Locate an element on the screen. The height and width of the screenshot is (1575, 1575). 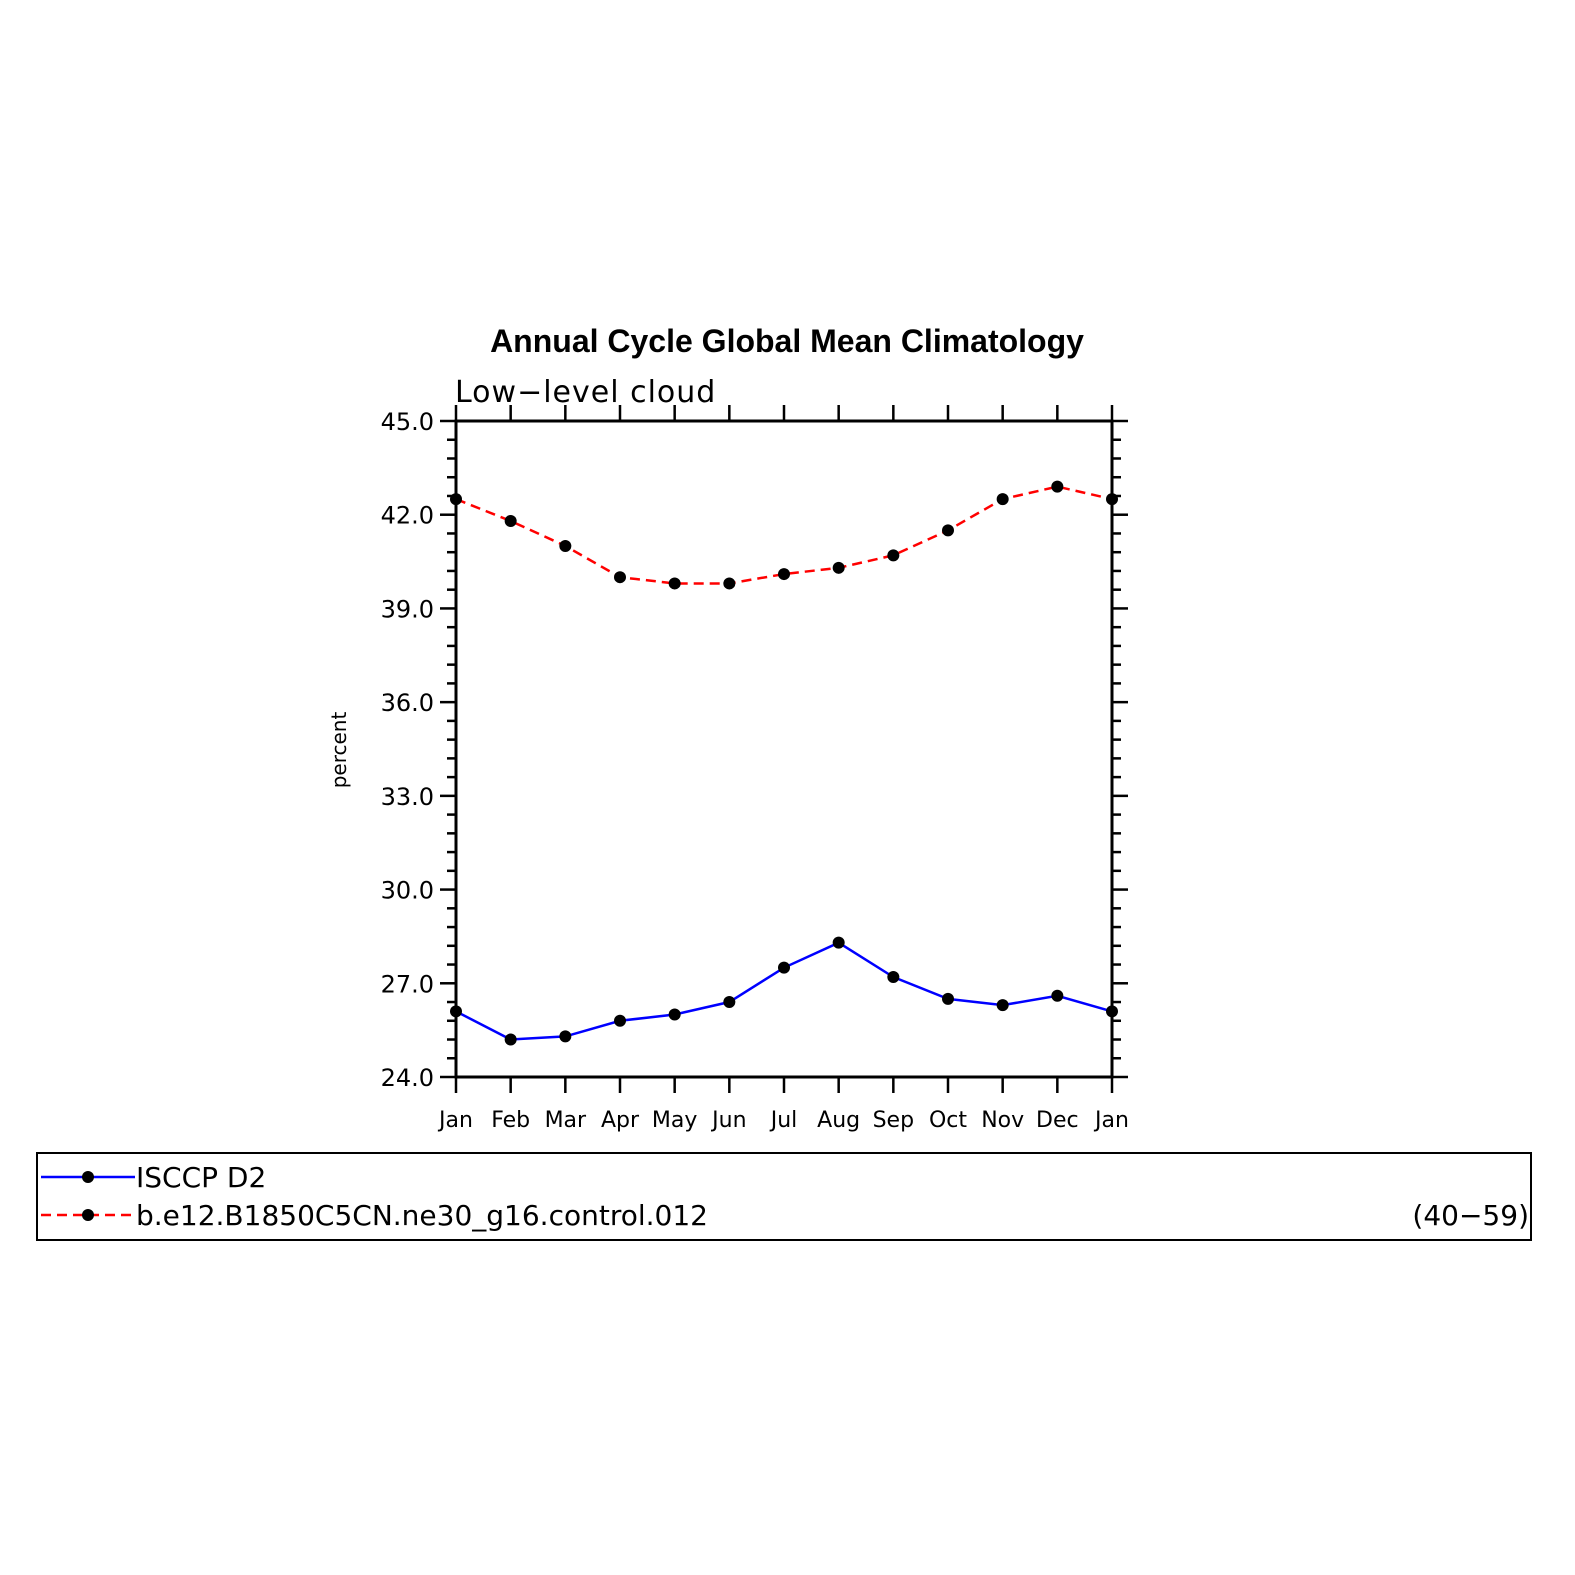
x-tick-label: Nov is located at coordinates (1002, 1120).